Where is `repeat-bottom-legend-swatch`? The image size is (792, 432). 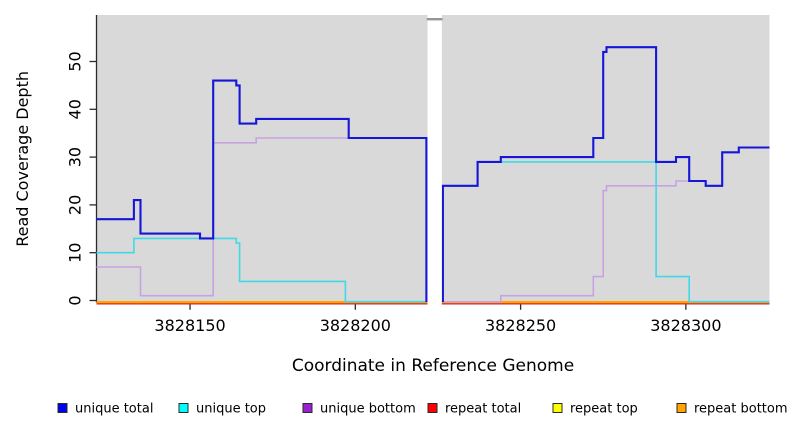
repeat-bottom-legend-swatch is located at coordinates (681, 408).